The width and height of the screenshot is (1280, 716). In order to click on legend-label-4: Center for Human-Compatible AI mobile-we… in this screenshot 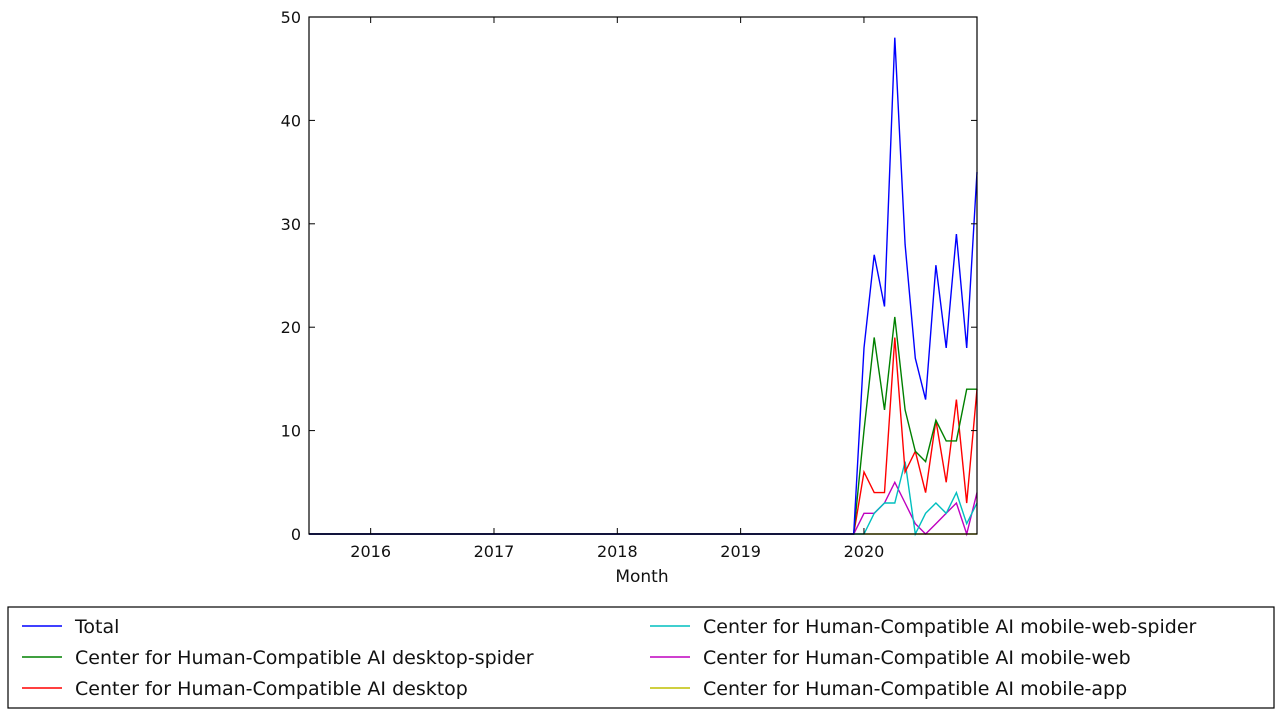, I will do `click(917, 658)`.